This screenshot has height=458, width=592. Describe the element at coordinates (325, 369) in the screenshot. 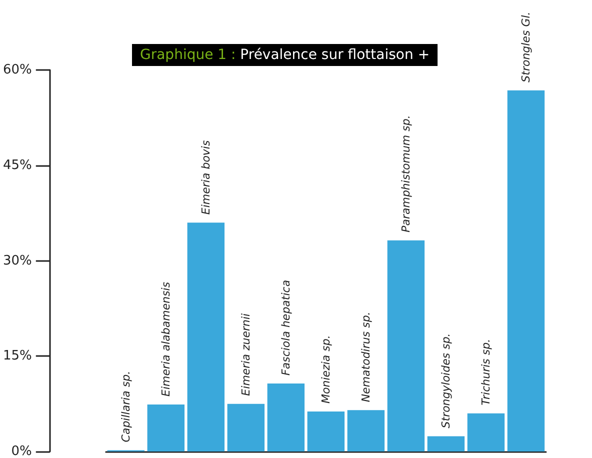

I see `x-tick-label: Moniezia sp.` at that location.